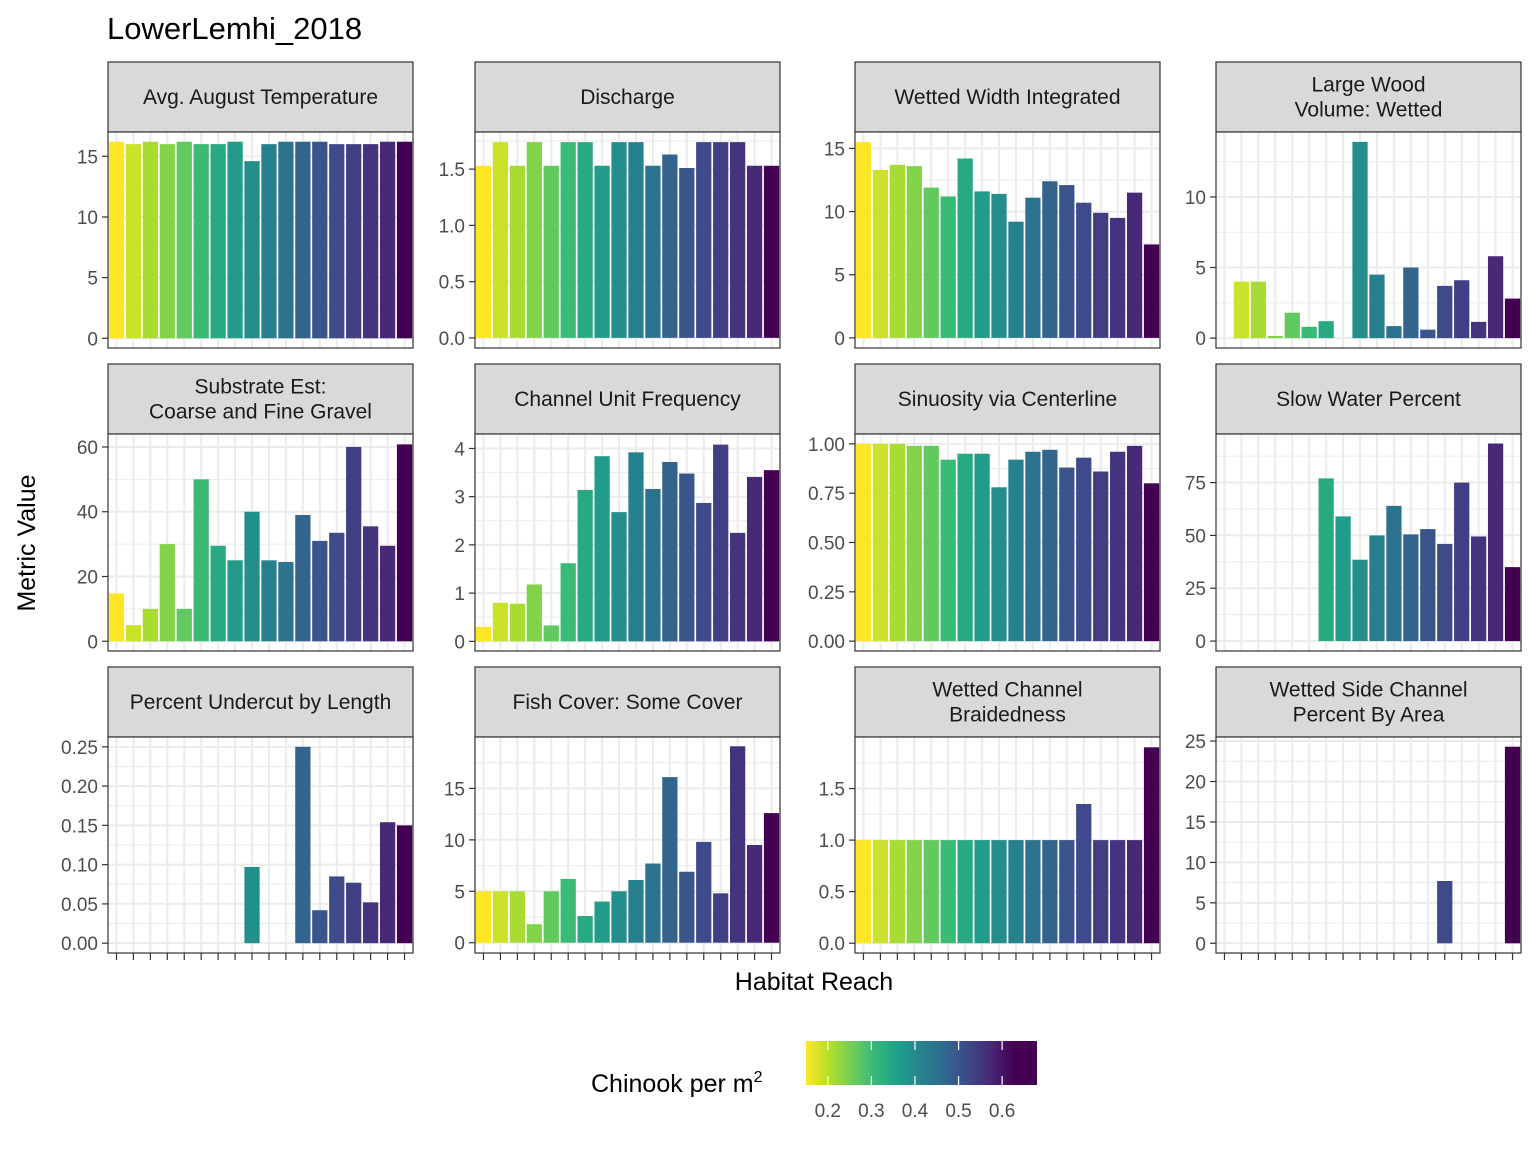  What do you see at coordinates (261, 702) in the screenshot?
I see `facet-strip-label: Percent Undercut by Length` at bounding box center [261, 702].